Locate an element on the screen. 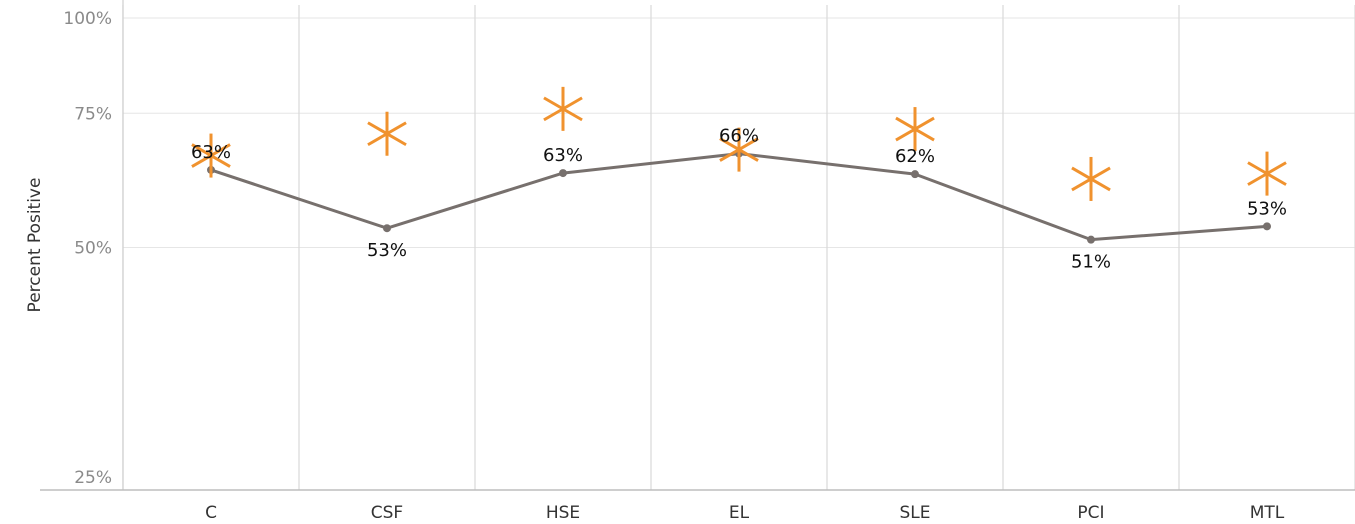 Image resolution: width=1355 pixels, height=524 pixels. x-tick-label: EL is located at coordinates (739, 513).